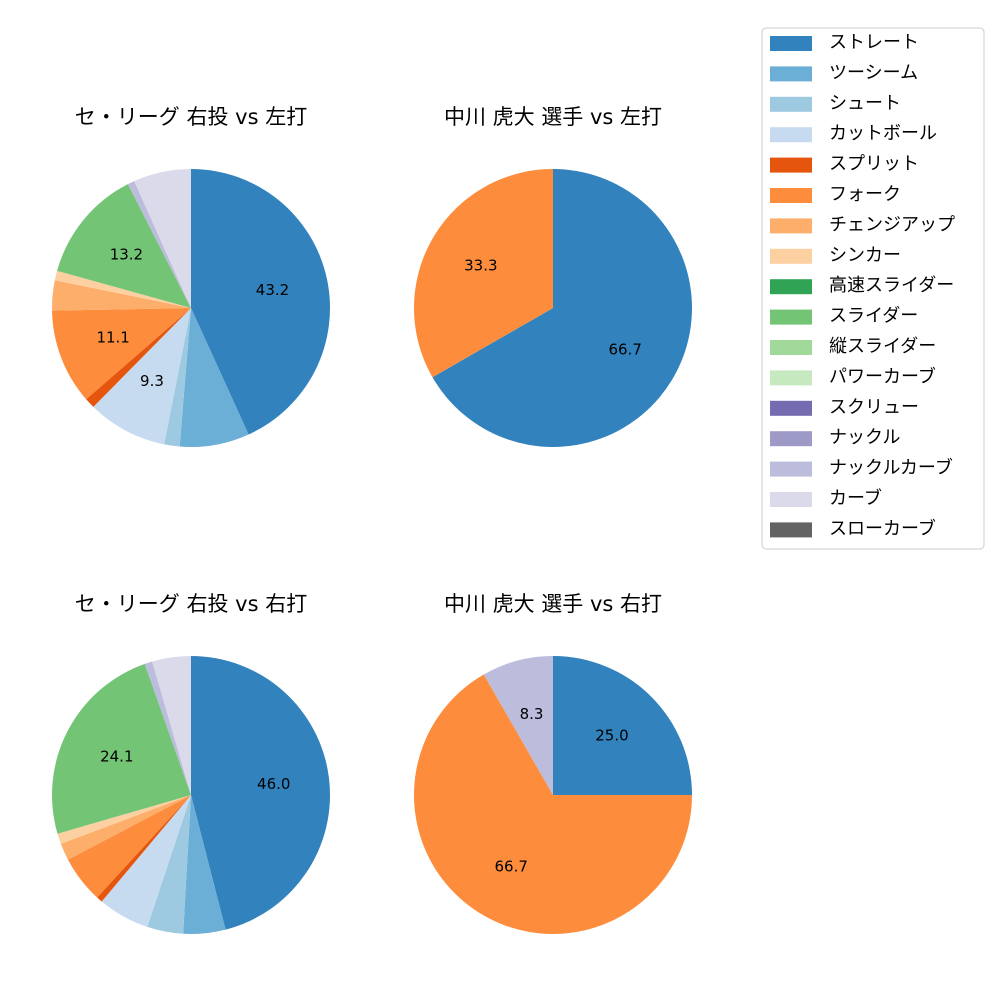 Image resolution: width=1000 pixels, height=1000 pixels. What do you see at coordinates (882, 528) in the screenshot?
I see `legend-label: スローカーブ` at bounding box center [882, 528].